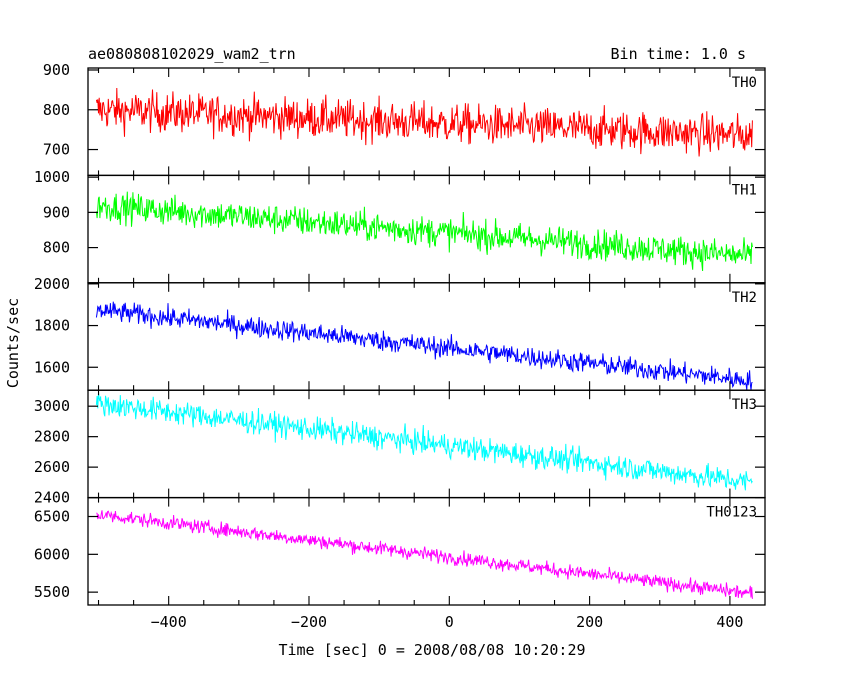  Describe the element at coordinates (52, 367) in the screenshot. I see `y-tick-label: 1600` at that location.